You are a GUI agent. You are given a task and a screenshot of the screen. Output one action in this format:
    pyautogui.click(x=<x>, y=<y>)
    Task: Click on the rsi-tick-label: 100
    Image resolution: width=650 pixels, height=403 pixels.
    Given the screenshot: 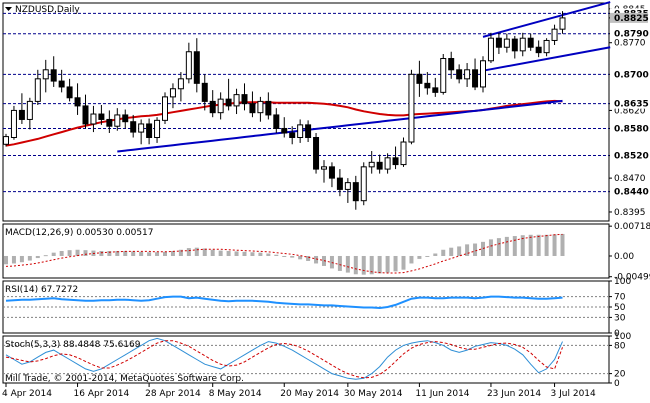 What is the action you would take?
    pyautogui.click(x=622, y=282)
    